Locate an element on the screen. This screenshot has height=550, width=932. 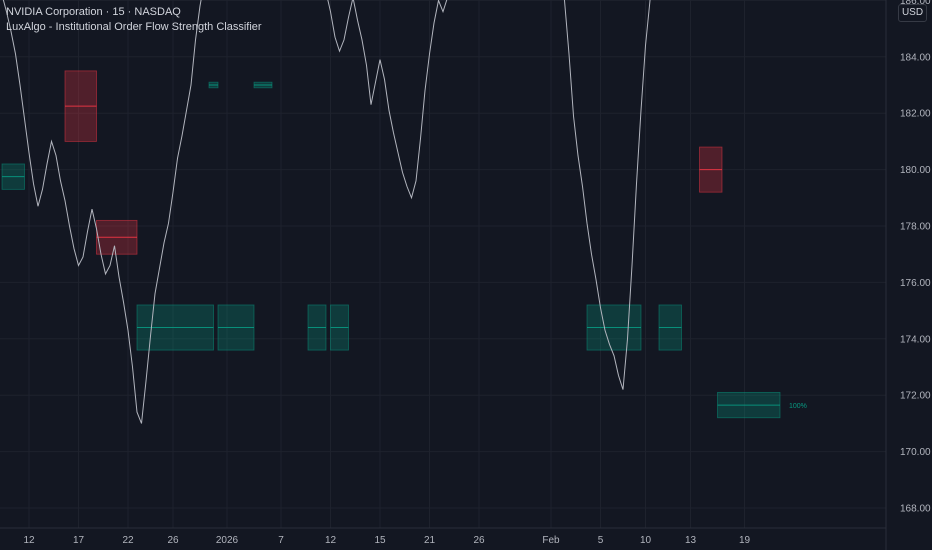
zone-strength-label: 100% is located at coordinates (798, 406).